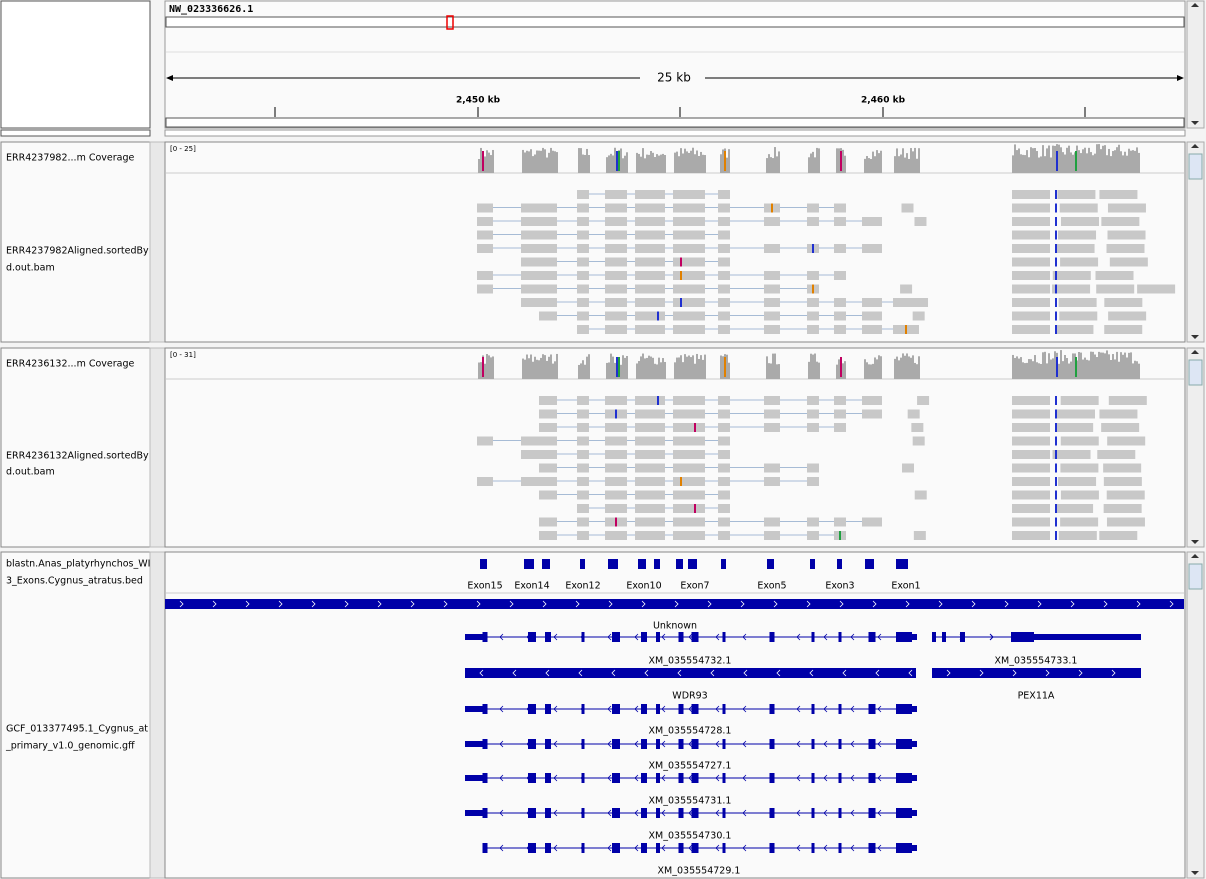 This screenshot has width=1206, height=879. Describe the element at coordinates (675, 22) in the screenshot. I see `chromosome-ideogram` at that location.